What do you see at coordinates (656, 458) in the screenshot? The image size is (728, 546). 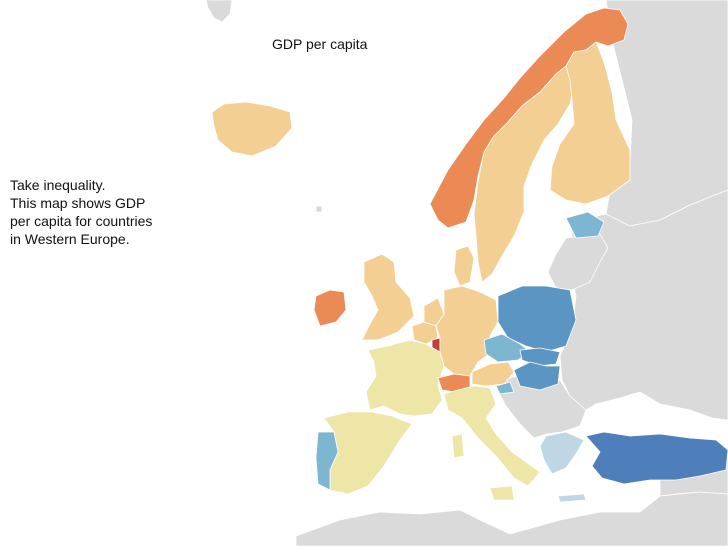 I see `country-turkey` at bounding box center [656, 458].